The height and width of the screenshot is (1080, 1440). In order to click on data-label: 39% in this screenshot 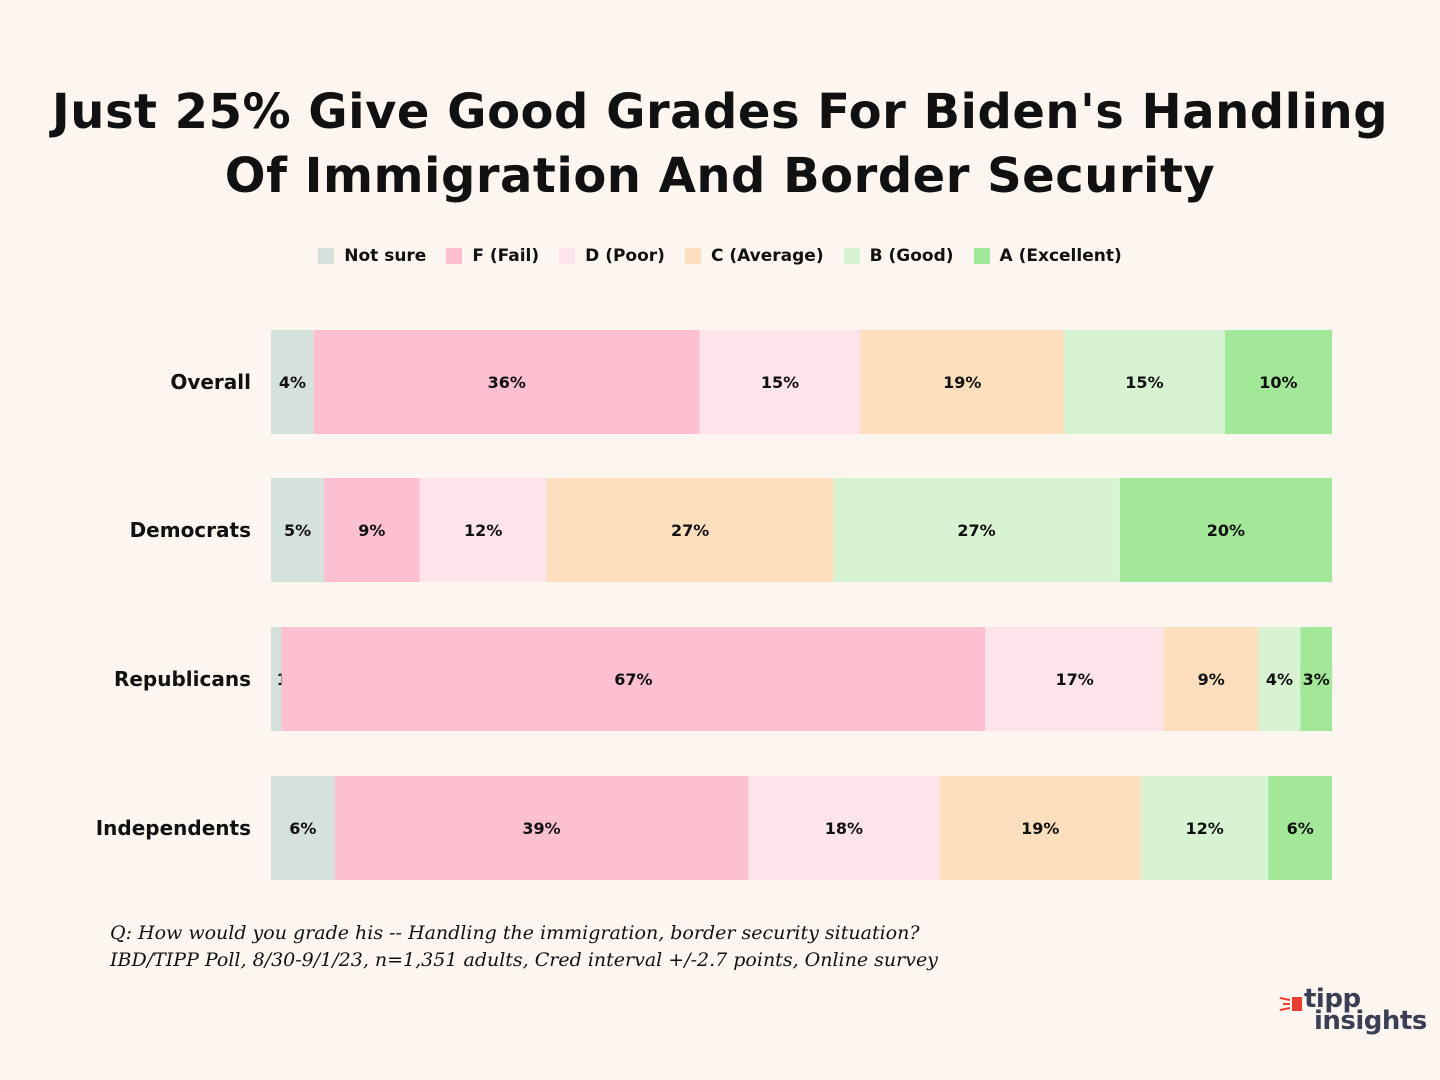, I will do `click(541, 828)`.